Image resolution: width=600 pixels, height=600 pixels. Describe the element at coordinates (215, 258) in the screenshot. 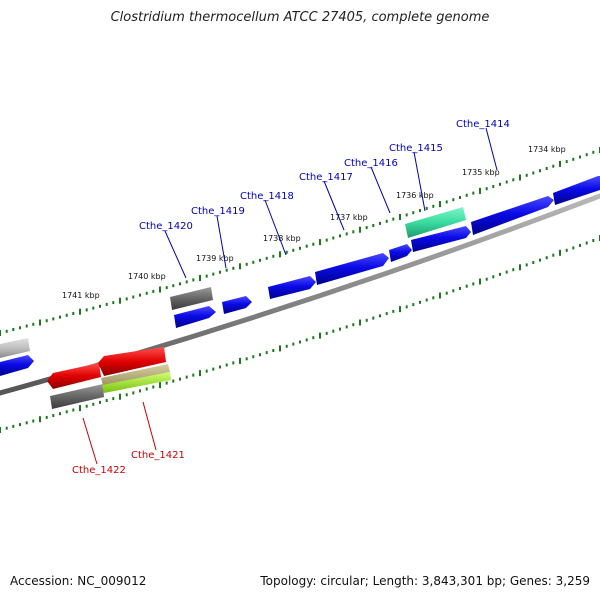

I see `tick-label-1739: 1739 kbp` at that location.